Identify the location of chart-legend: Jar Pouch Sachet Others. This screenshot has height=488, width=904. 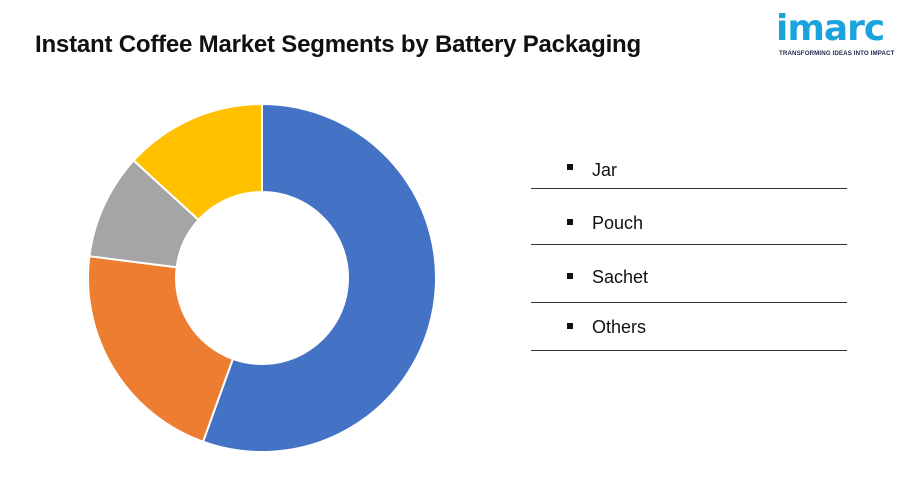
(689, 251).